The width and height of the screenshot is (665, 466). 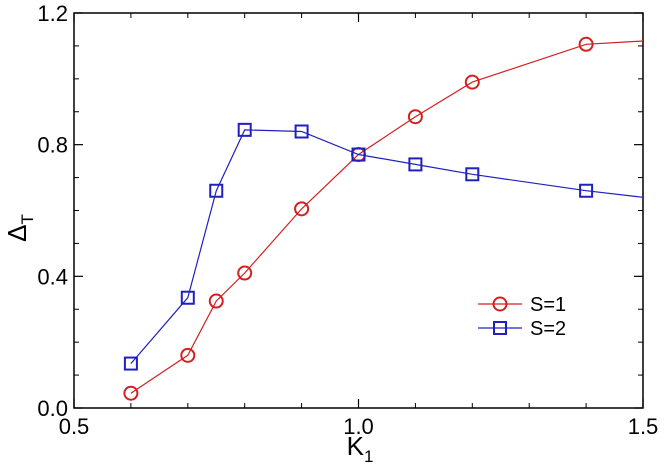 I want to click on x-axis-title-main: K, so click(x=356, y=446).